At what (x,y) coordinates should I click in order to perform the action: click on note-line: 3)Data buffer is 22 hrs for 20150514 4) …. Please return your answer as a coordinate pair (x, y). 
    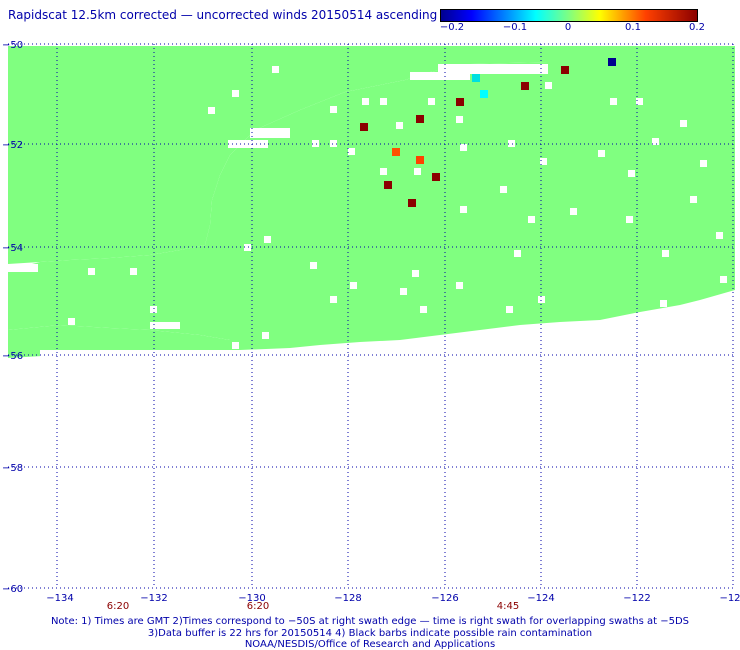
    Looking at the image, I should click on (370, 633).